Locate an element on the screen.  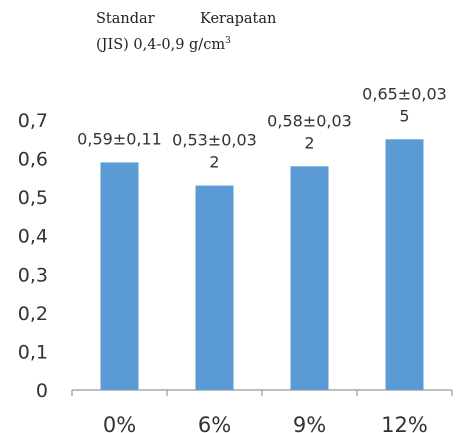
density-standard-note: Standar Kerapatan (JIS) 0,4-0,9 g/cm3 is located at coordinates (186, 32).